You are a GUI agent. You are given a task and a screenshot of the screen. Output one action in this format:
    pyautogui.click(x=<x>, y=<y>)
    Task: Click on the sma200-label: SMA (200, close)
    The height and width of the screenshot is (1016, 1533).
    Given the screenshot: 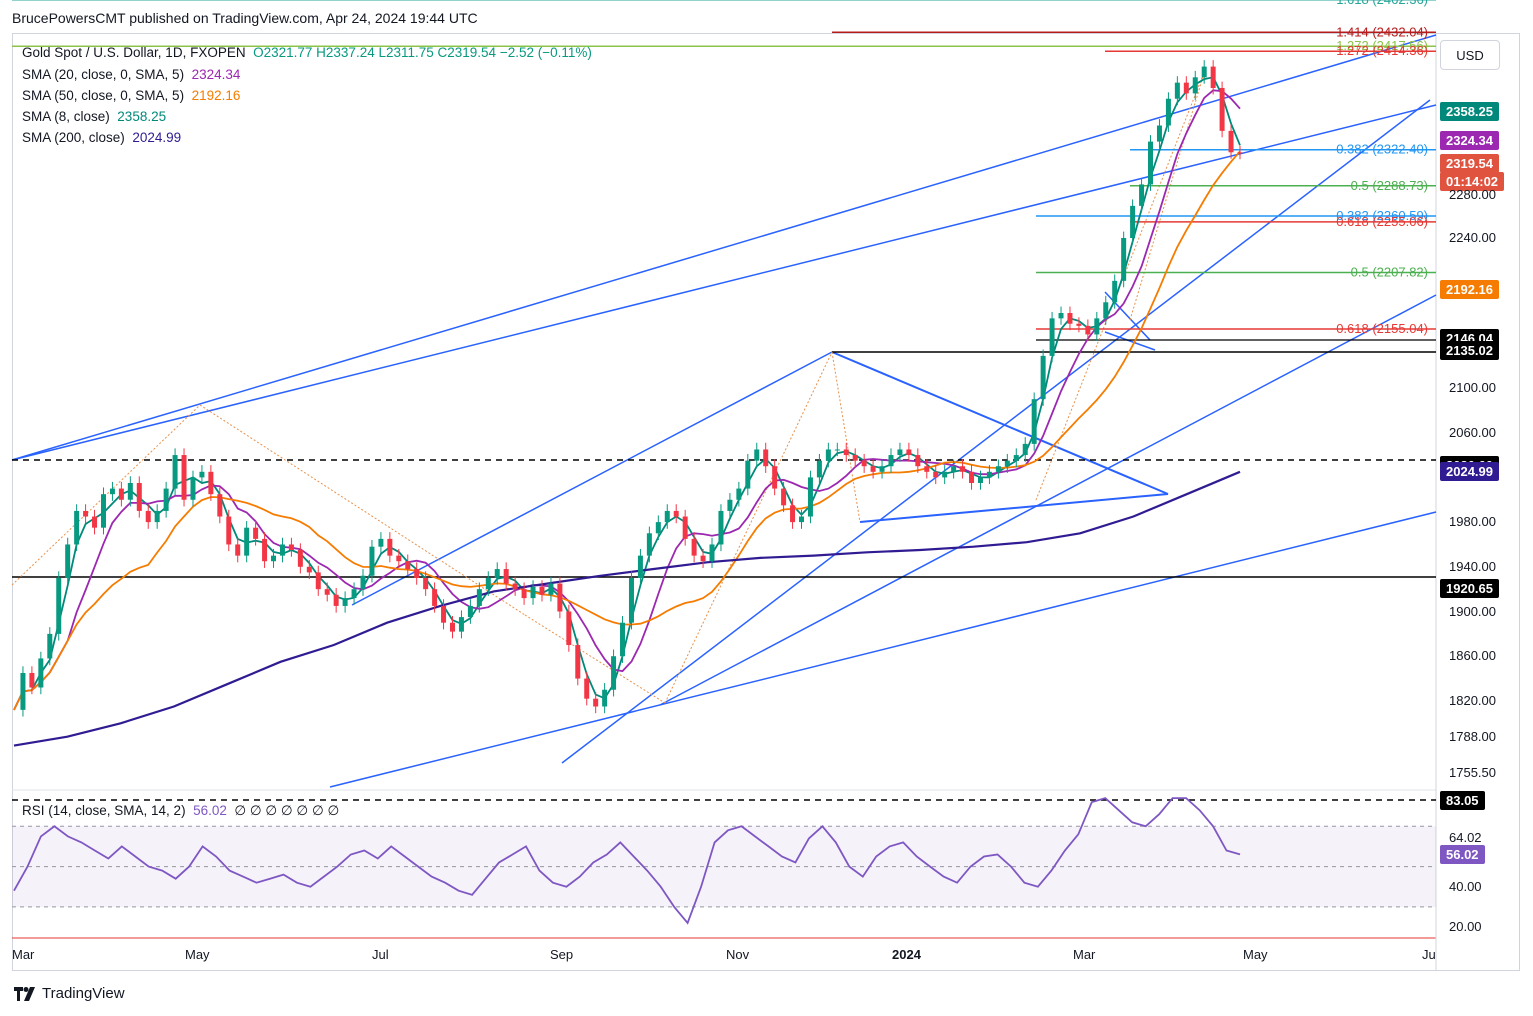 What is the action you would take?
    pyautogui.click(x=73, y=137)
    